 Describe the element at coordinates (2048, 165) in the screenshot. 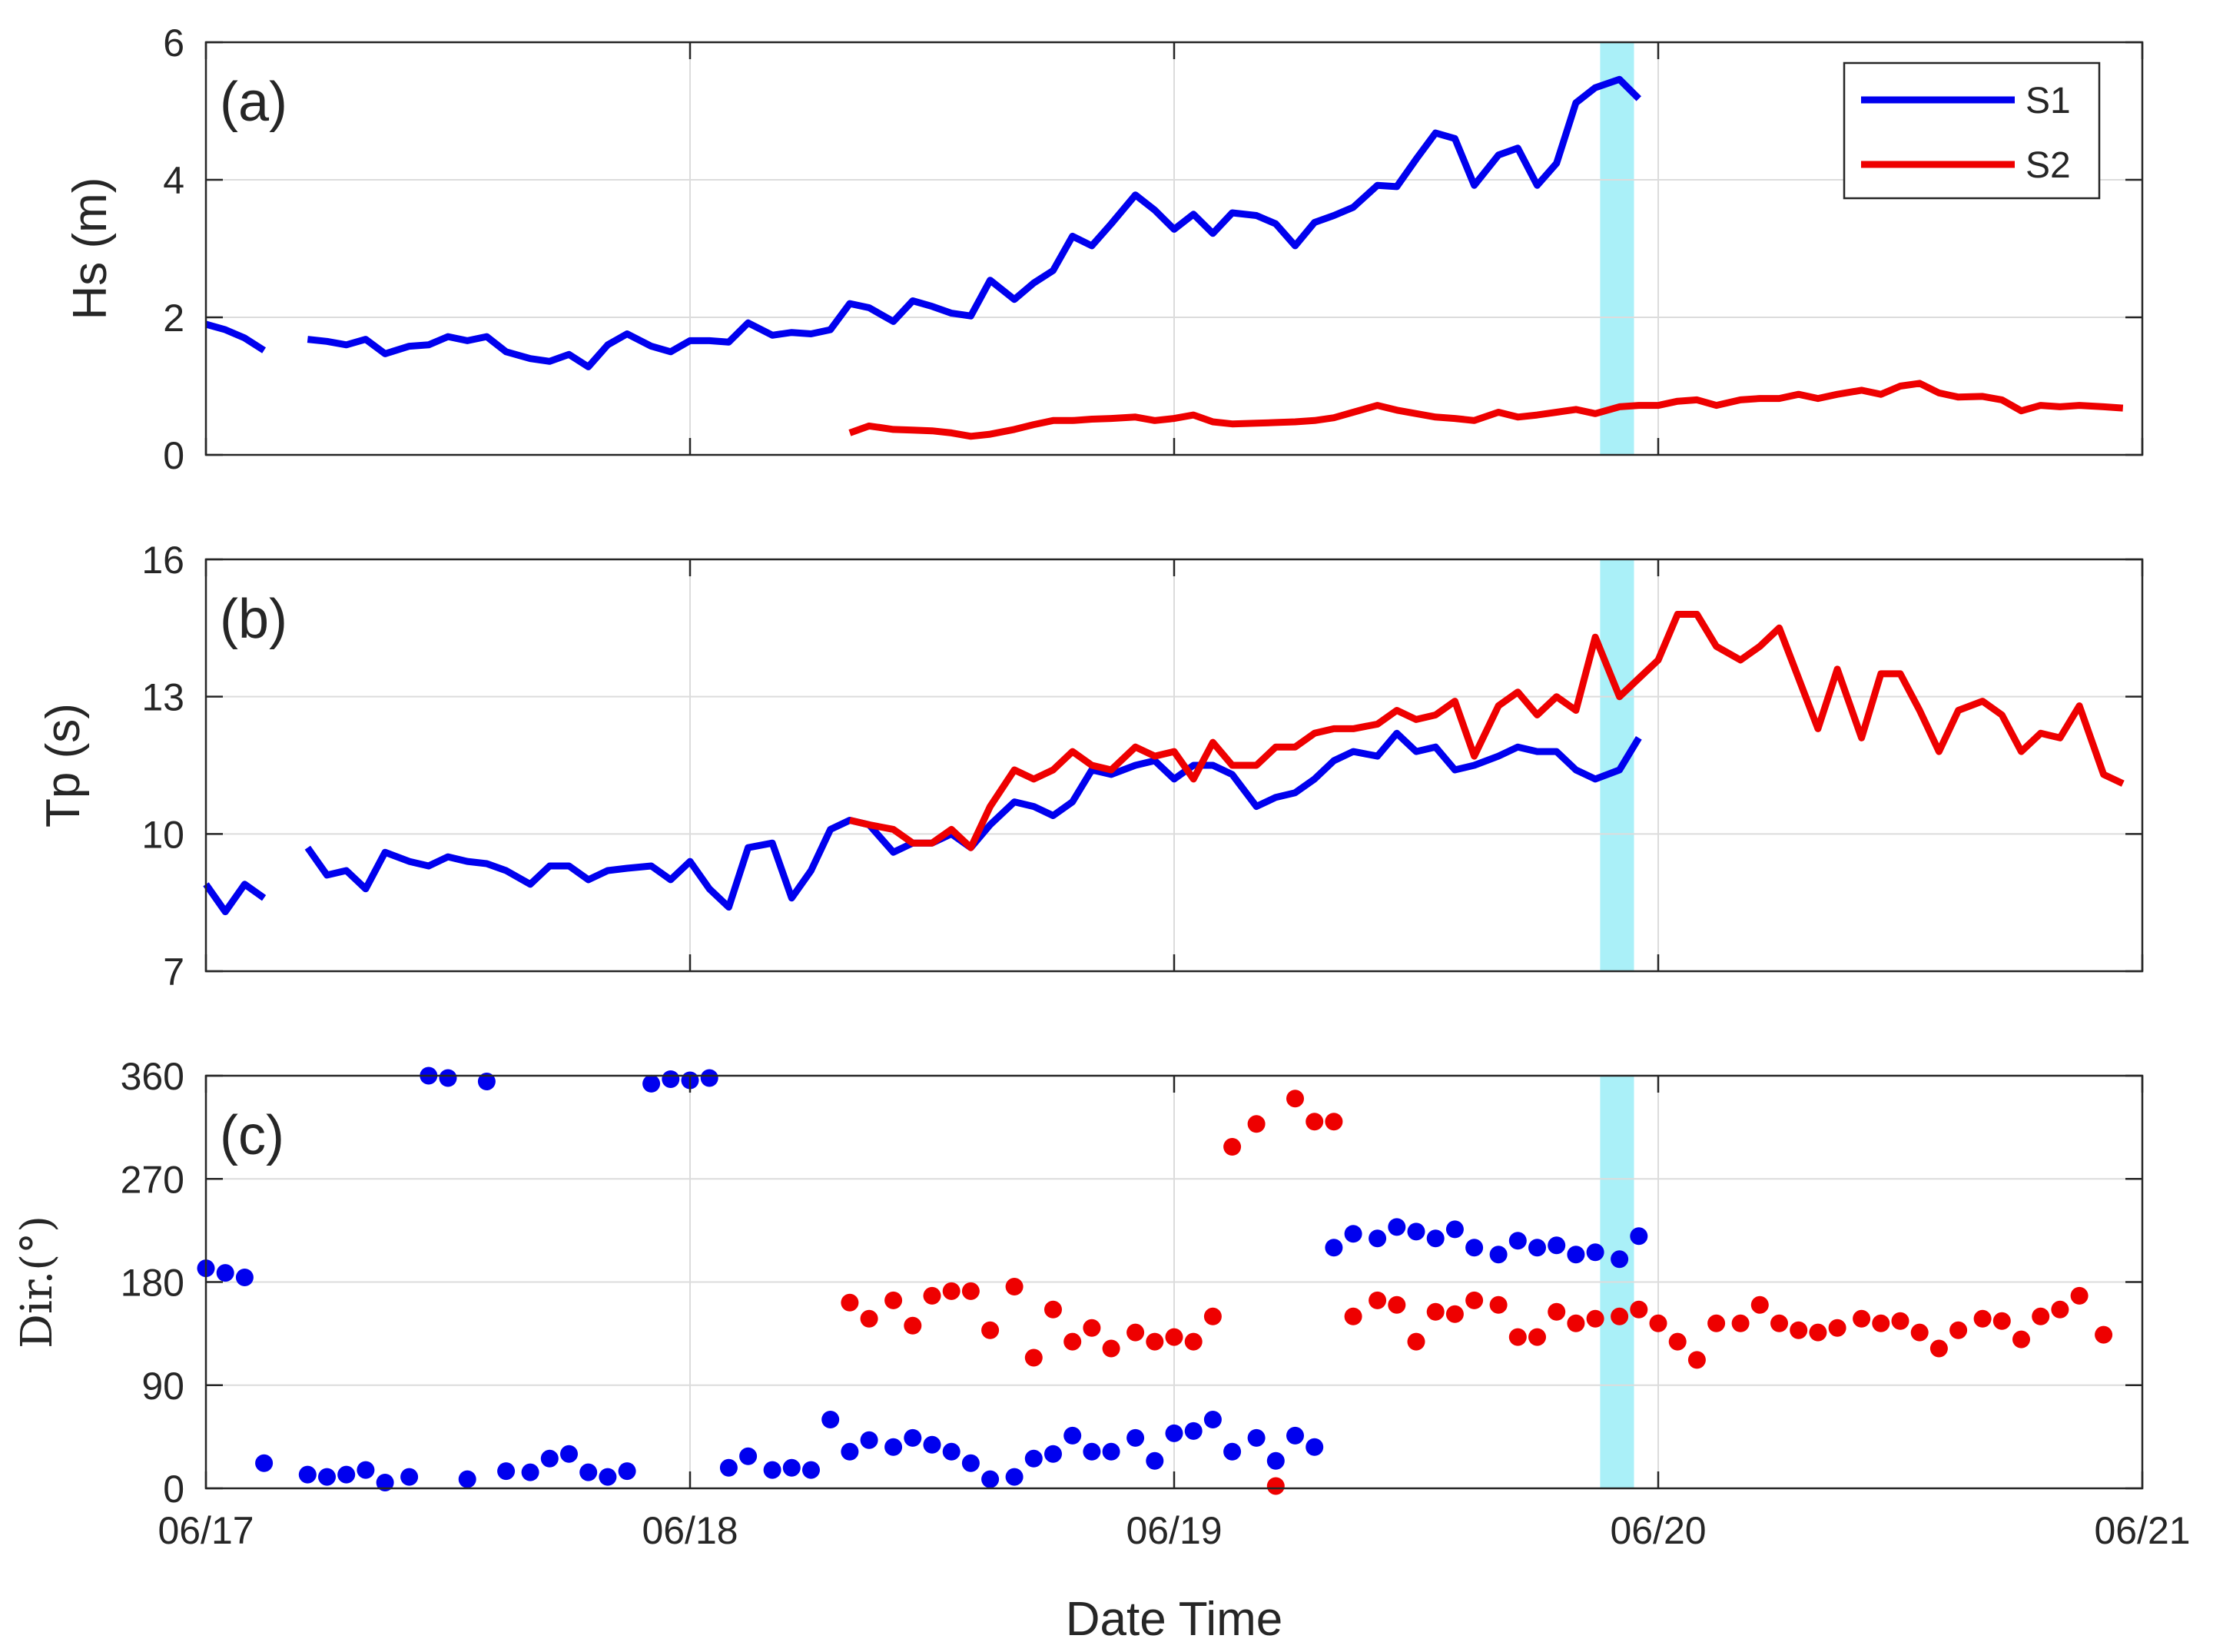

I see `legend-label-s2: S2` at that location.